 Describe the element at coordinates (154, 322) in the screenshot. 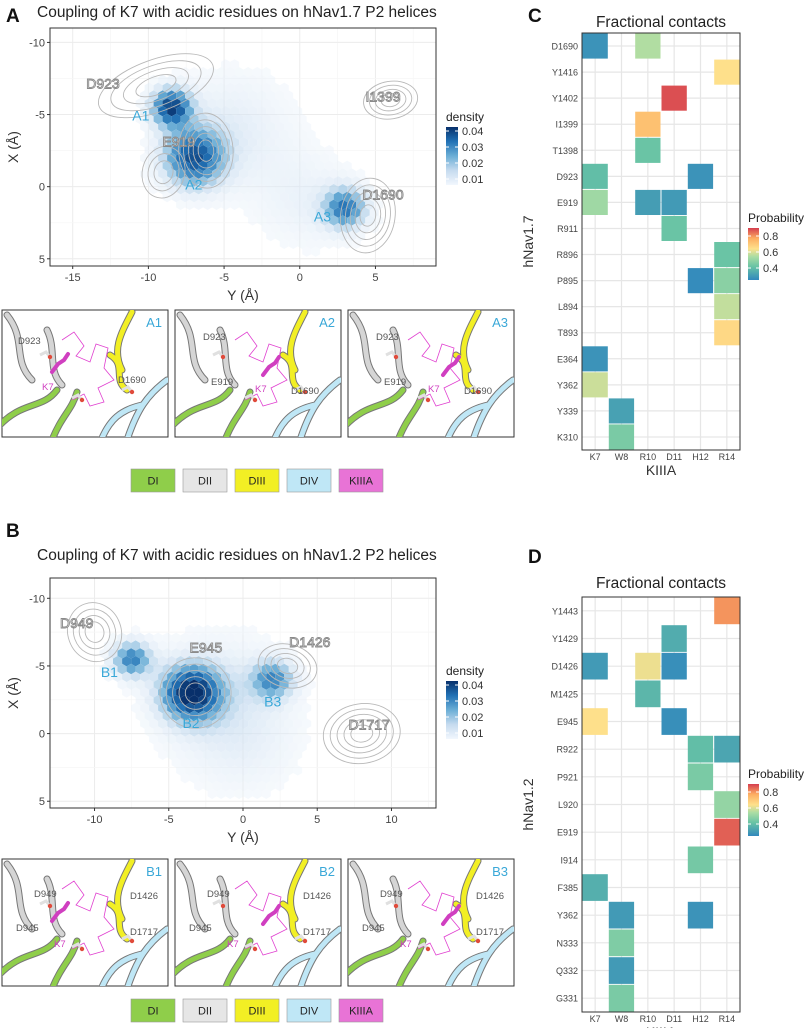

I see `snapshot-site-label: A1` at that location.